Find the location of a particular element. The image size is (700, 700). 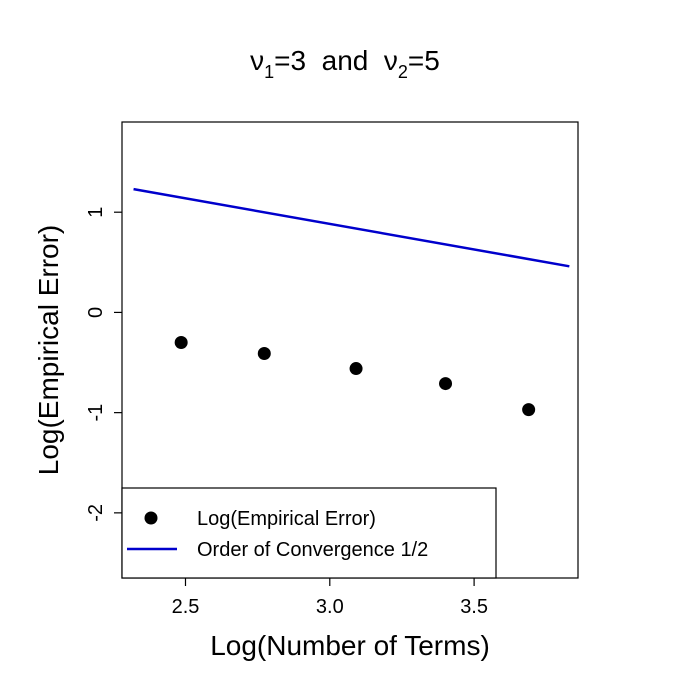

legend-label-points: Log(Empirical Error) is located at coordinates (286, 519).